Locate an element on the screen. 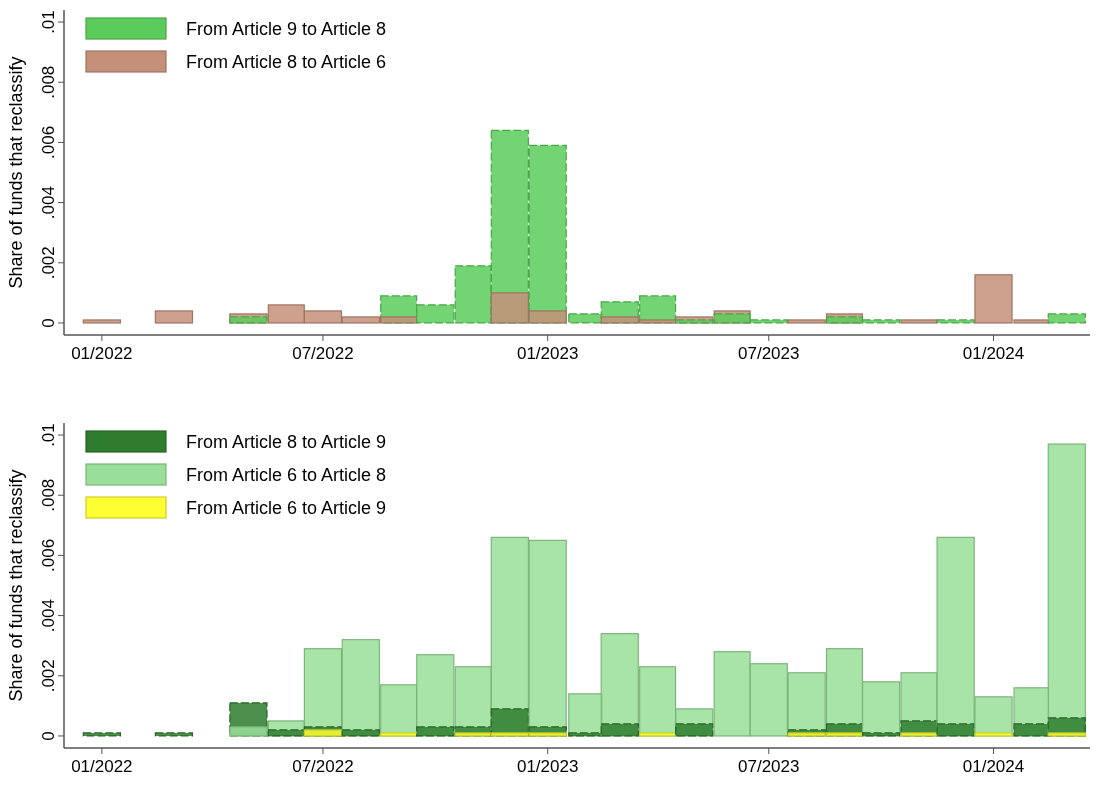  legend-label: From Article 6 to Article 9 is located at coordinates (286, 508).